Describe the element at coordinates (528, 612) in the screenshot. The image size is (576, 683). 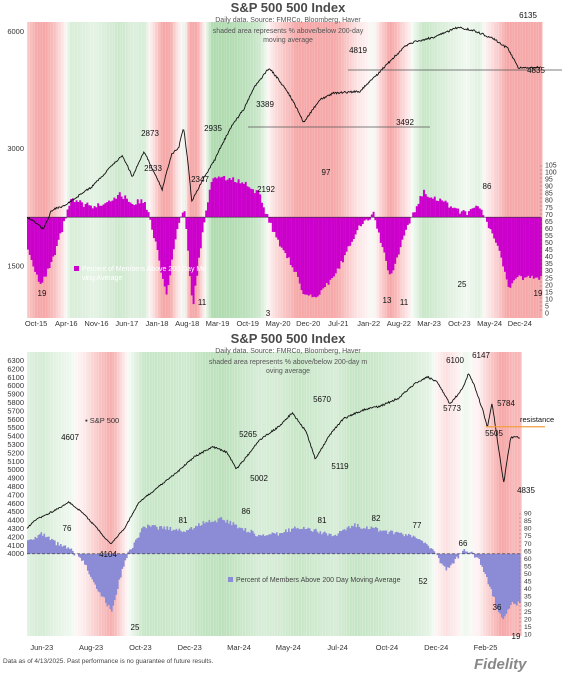
I see `y-tick-label-right: 25` at that location.